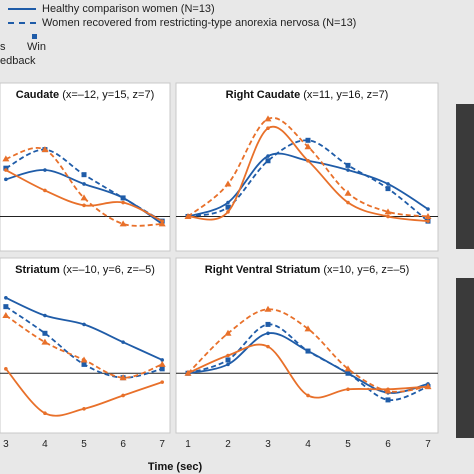 Image resolution: width=474 pixels, height=474 pixels. I want to click on win-marker-icon, so click(34, 36).